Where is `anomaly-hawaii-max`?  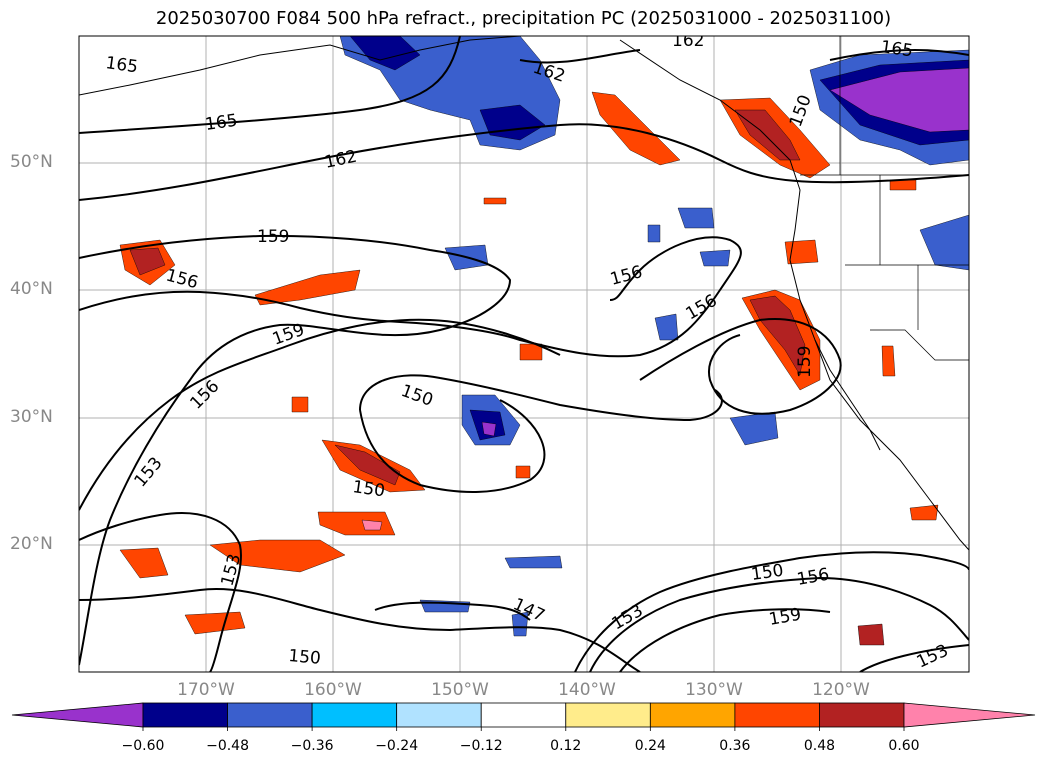
anomaly-hawaii-max is located at coordinates (372, 525).